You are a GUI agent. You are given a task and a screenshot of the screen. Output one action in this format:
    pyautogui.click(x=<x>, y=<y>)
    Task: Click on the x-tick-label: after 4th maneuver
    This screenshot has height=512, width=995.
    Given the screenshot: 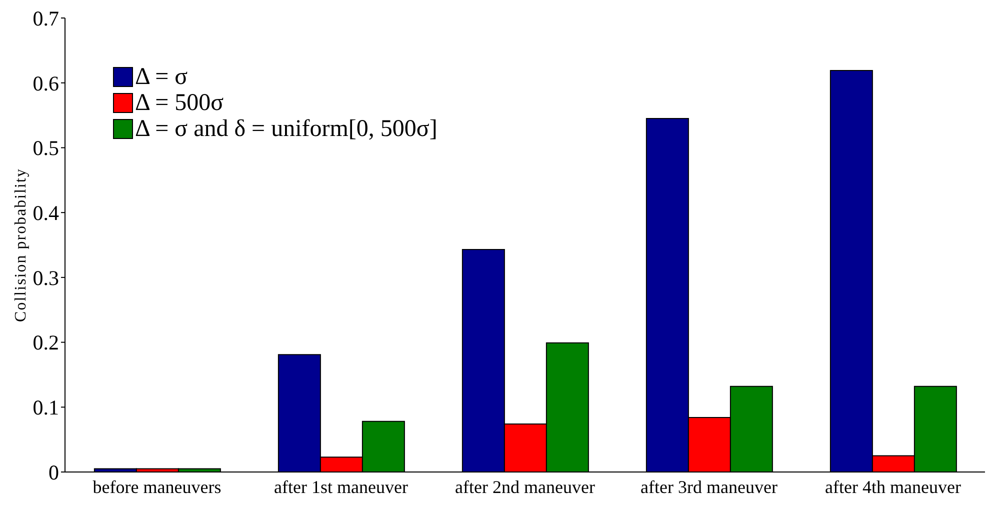 What is the action you would take?
    pyautogui.click(x=893, y=486)
    